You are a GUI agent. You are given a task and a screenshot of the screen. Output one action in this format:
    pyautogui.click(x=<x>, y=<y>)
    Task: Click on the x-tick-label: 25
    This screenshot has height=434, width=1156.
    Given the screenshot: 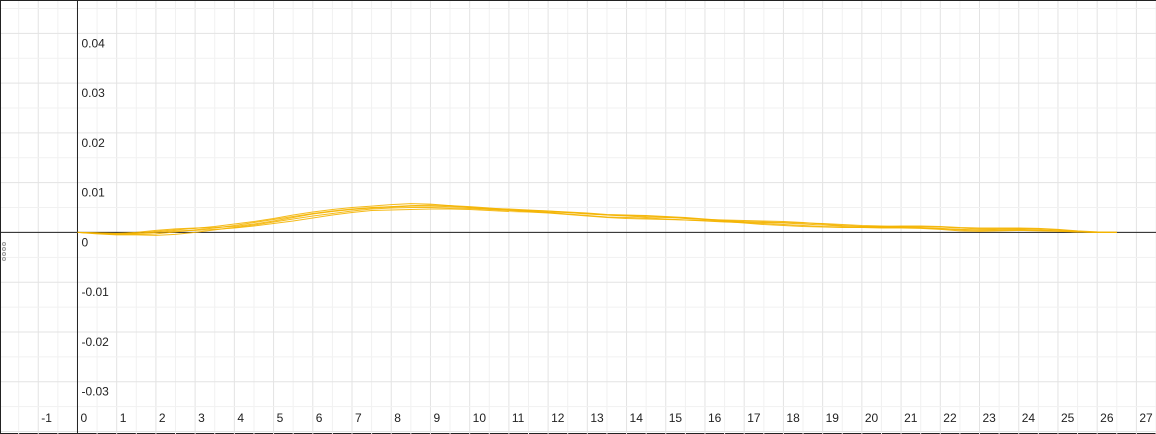 What is the action you would take?
    pyautogui.click(x=1068, y=418)
    